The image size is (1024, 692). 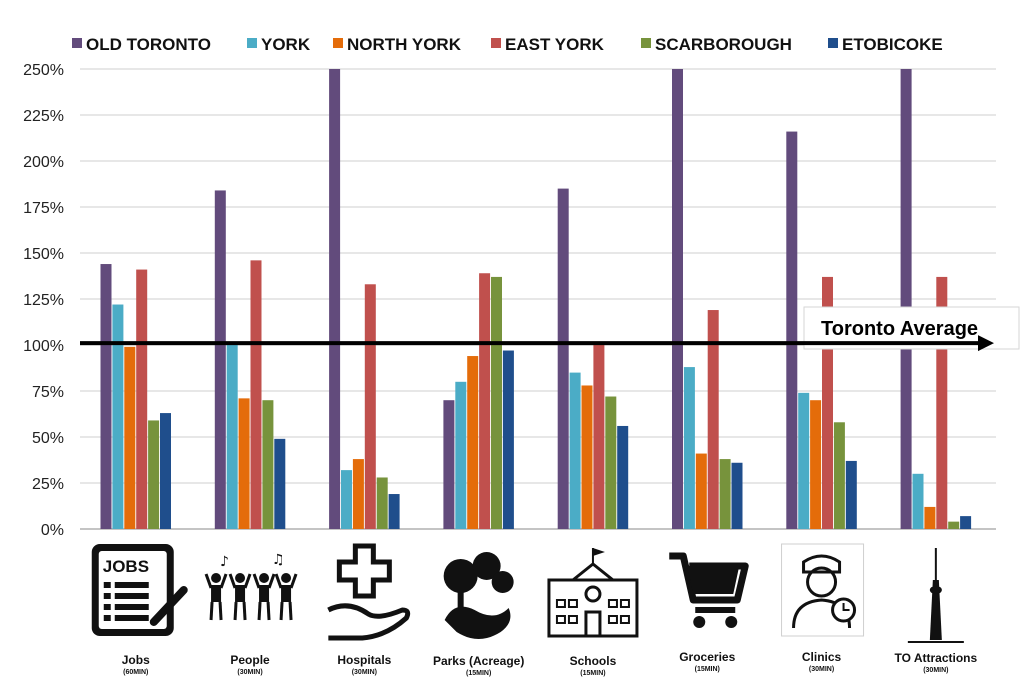 What do you see at coordinates (986, 343) in the screenshot?
I see `arrow-head-icon` at bounding box center [986, 343].